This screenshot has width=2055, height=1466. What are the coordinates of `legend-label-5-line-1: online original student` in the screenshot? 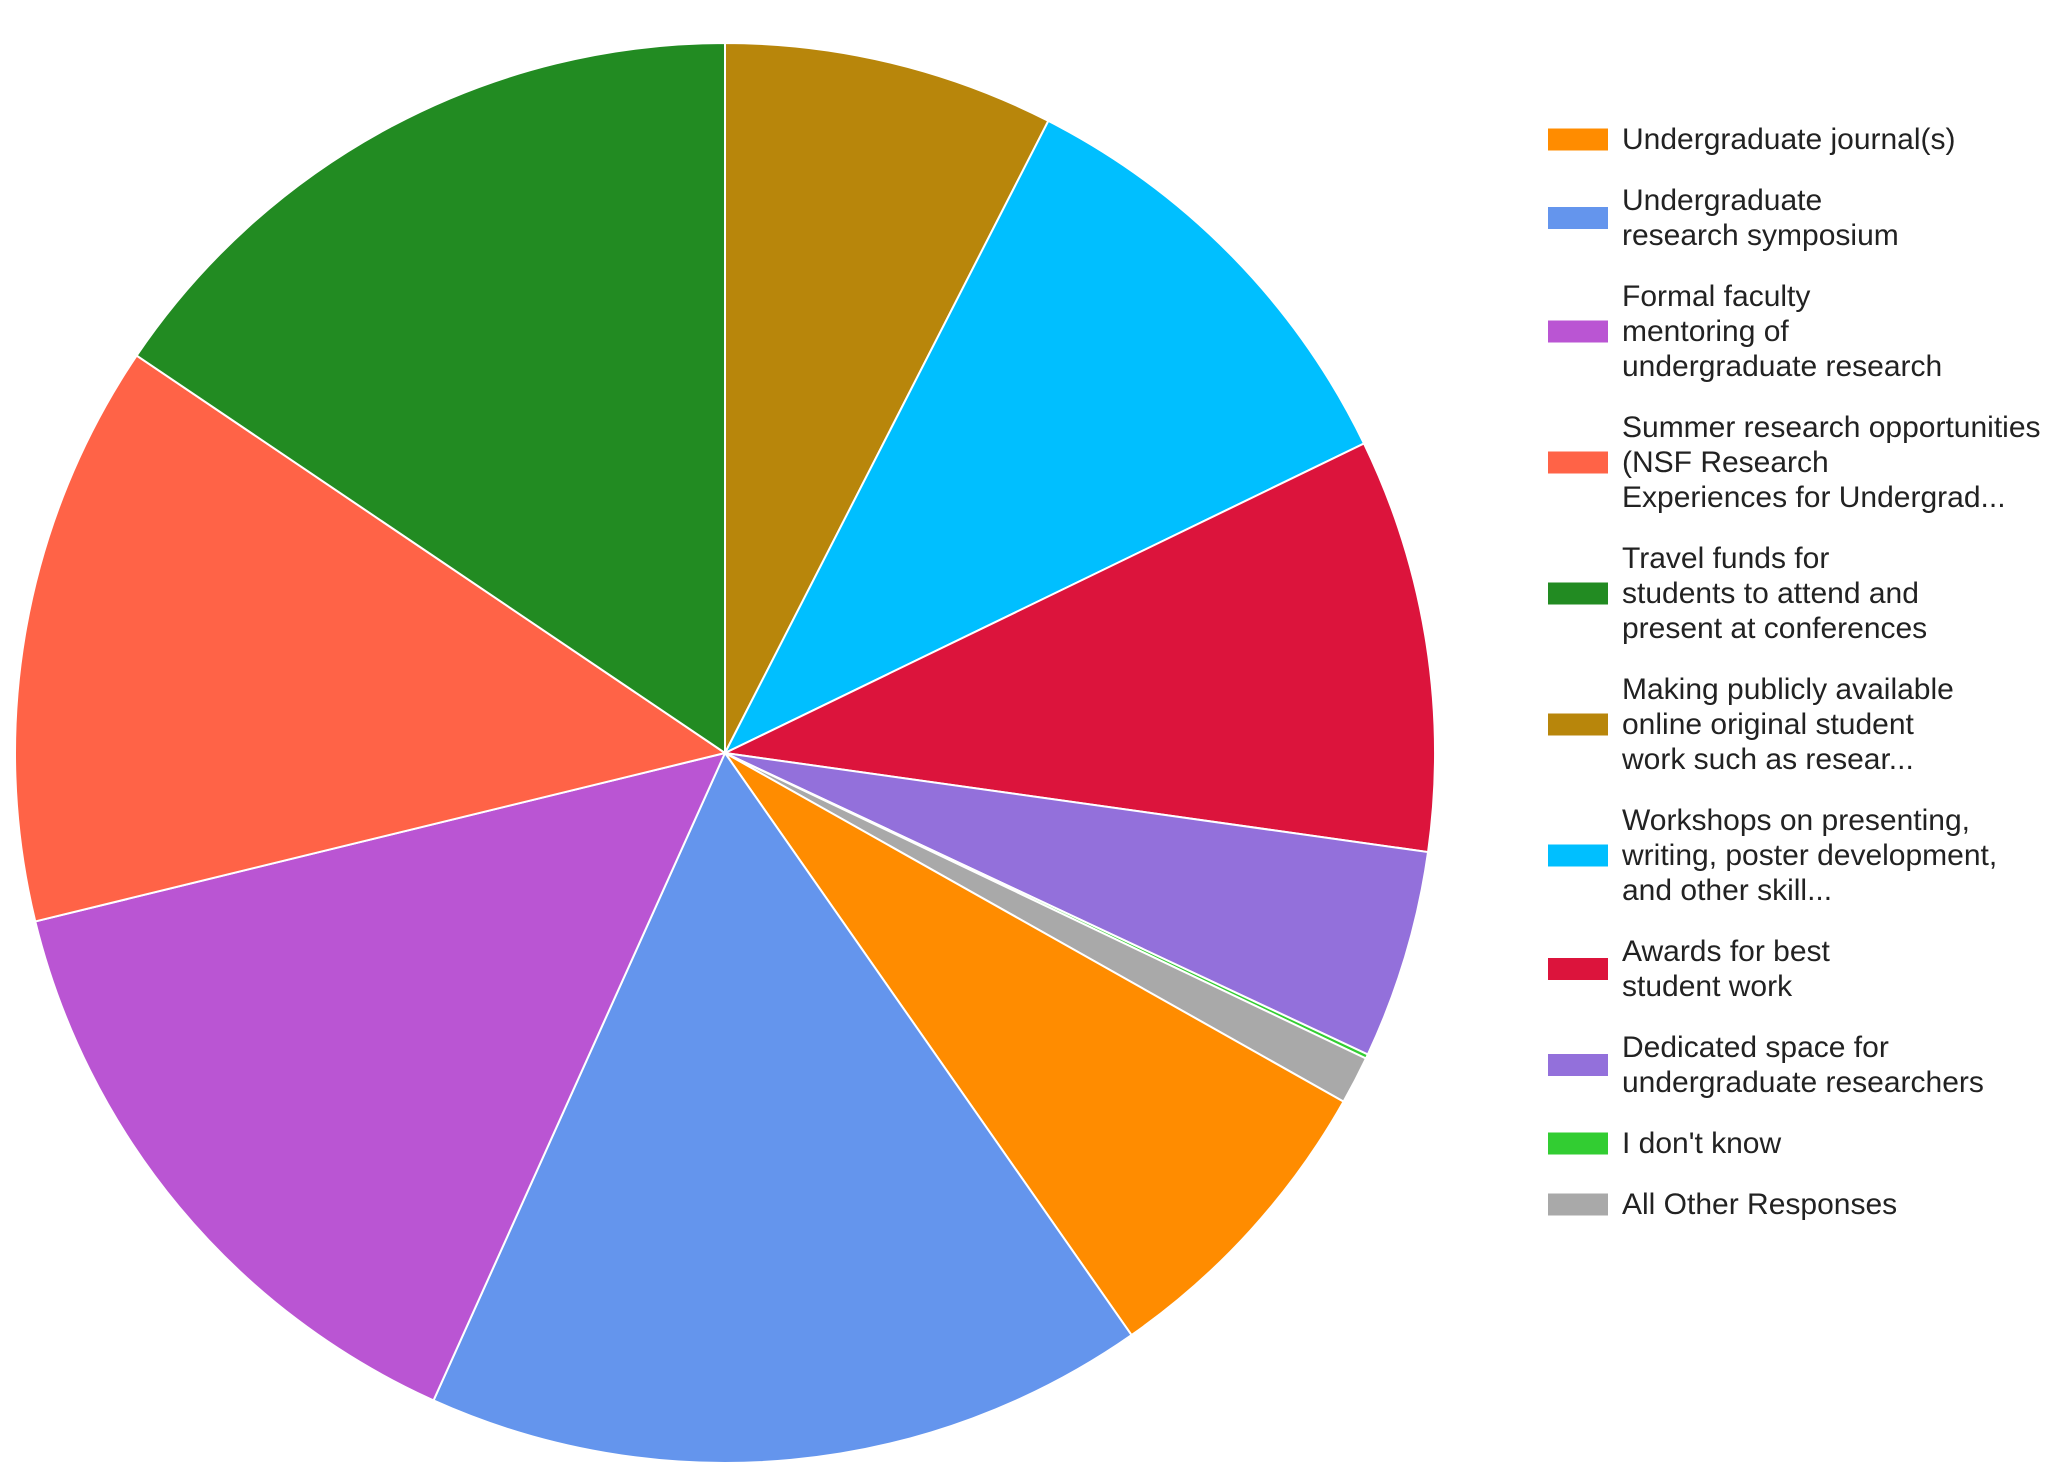 It's located at (1768, 724).